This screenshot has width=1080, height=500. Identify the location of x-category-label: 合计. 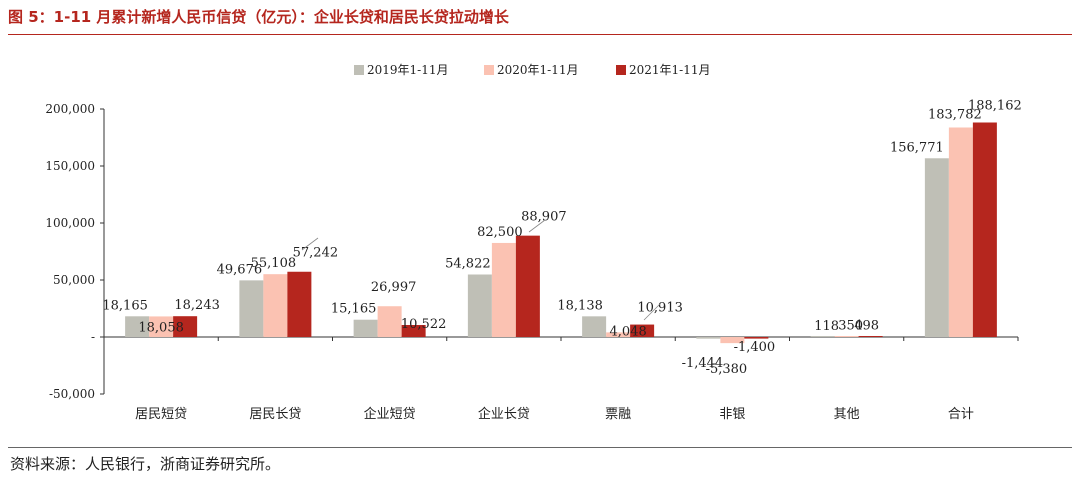
(961, 414).